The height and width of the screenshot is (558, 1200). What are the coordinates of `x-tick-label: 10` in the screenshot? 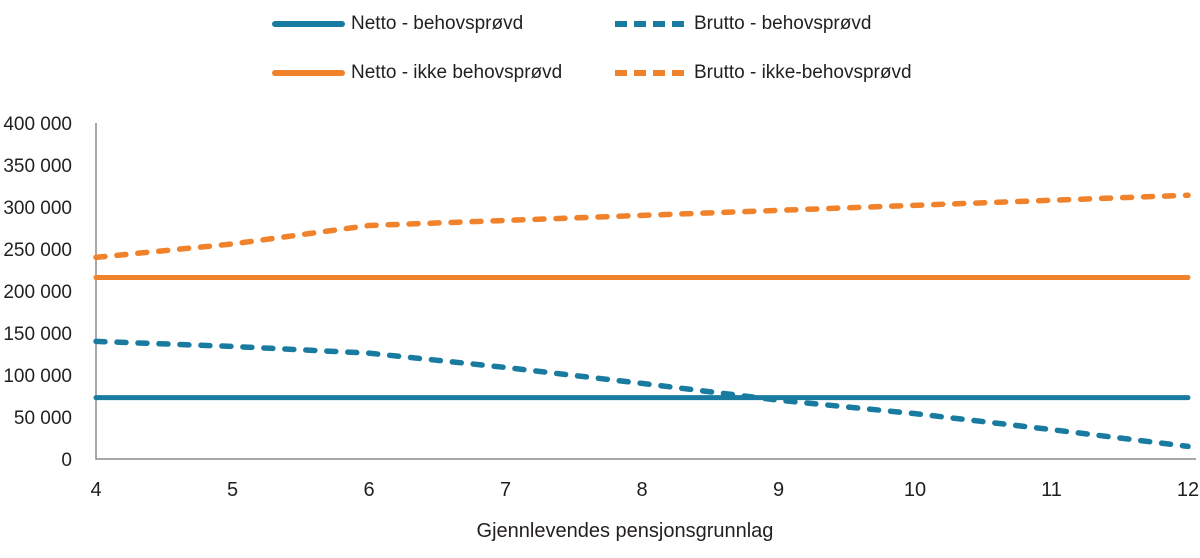 It's located at (915, 490).